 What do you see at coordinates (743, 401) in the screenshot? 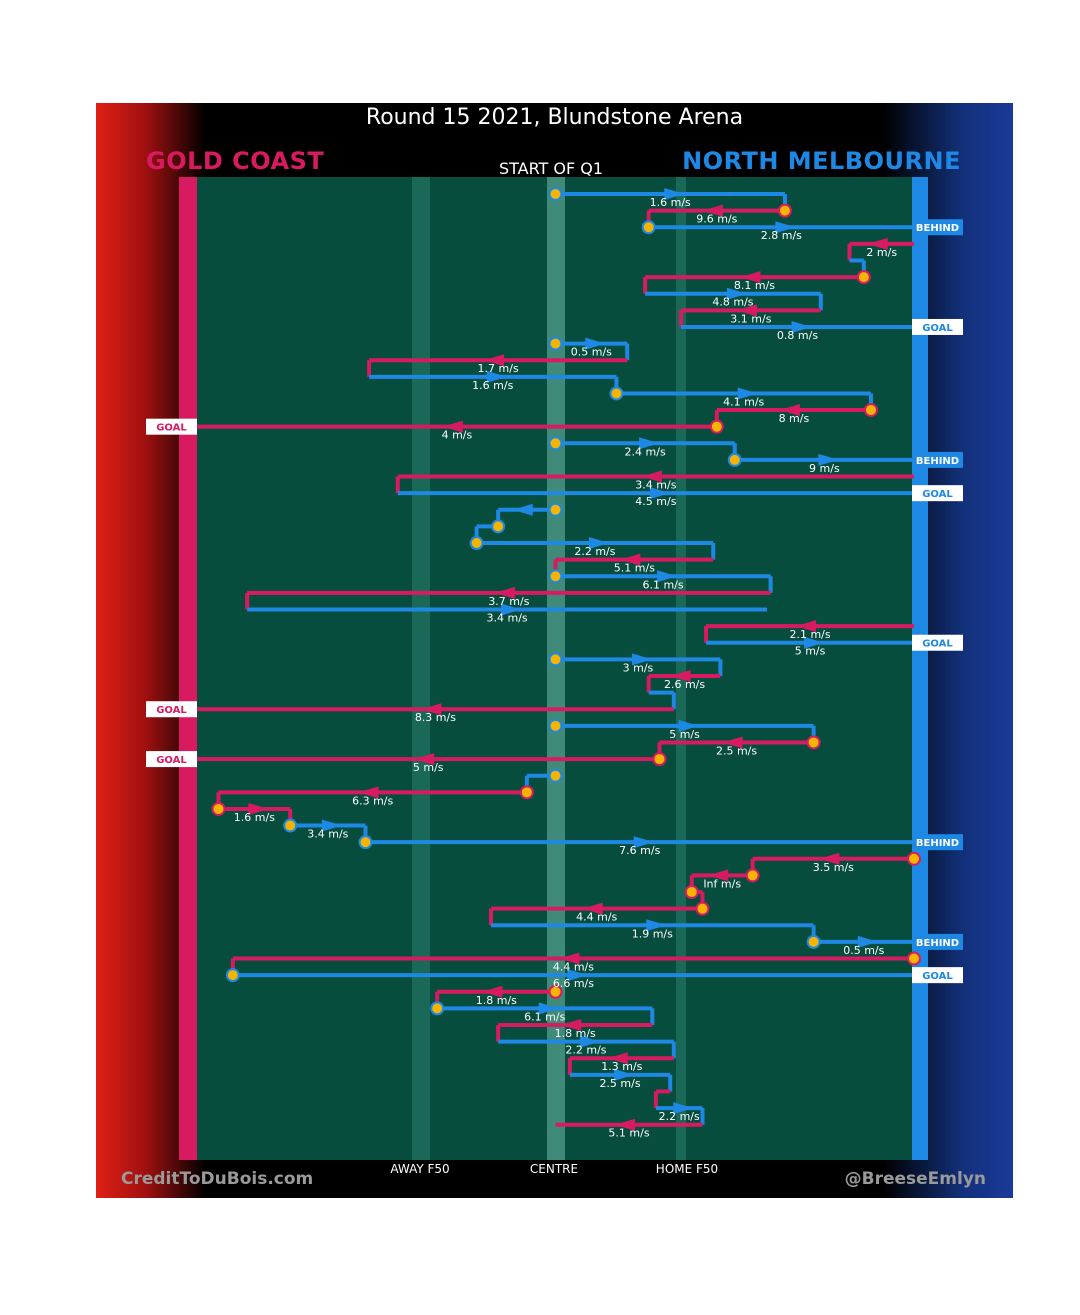
I see `speed-label: 4.1 m/s` at bounding box center [743, 401].